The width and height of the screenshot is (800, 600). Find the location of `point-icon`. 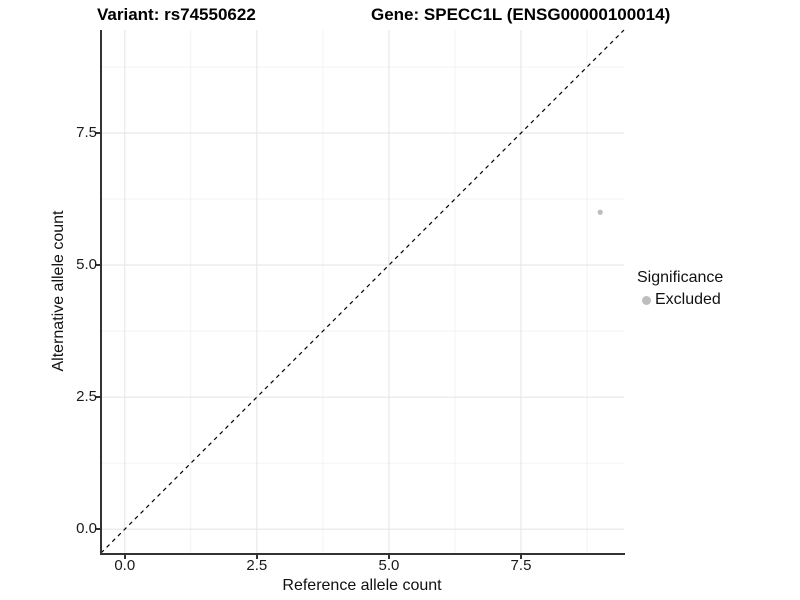

point-icon is located at coordinates (646, 300).